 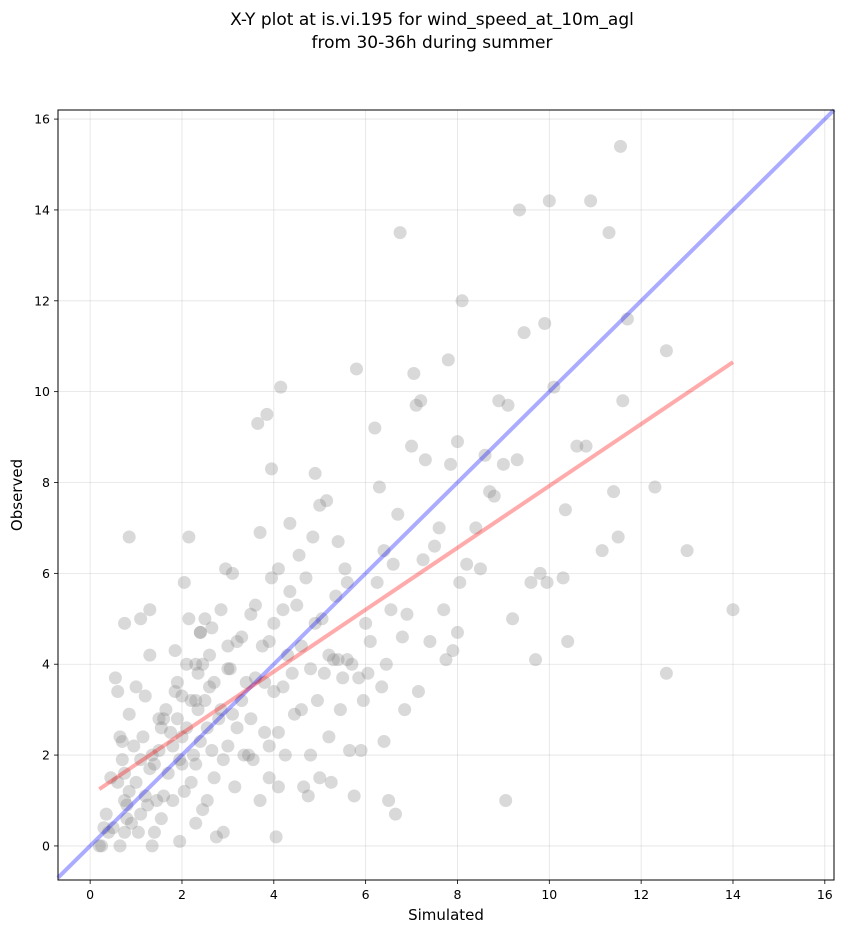 What do you see at coordinates (46, 755) in the screenshot?
I see `y-tick-label: 2` at bounding box center [46, 755].